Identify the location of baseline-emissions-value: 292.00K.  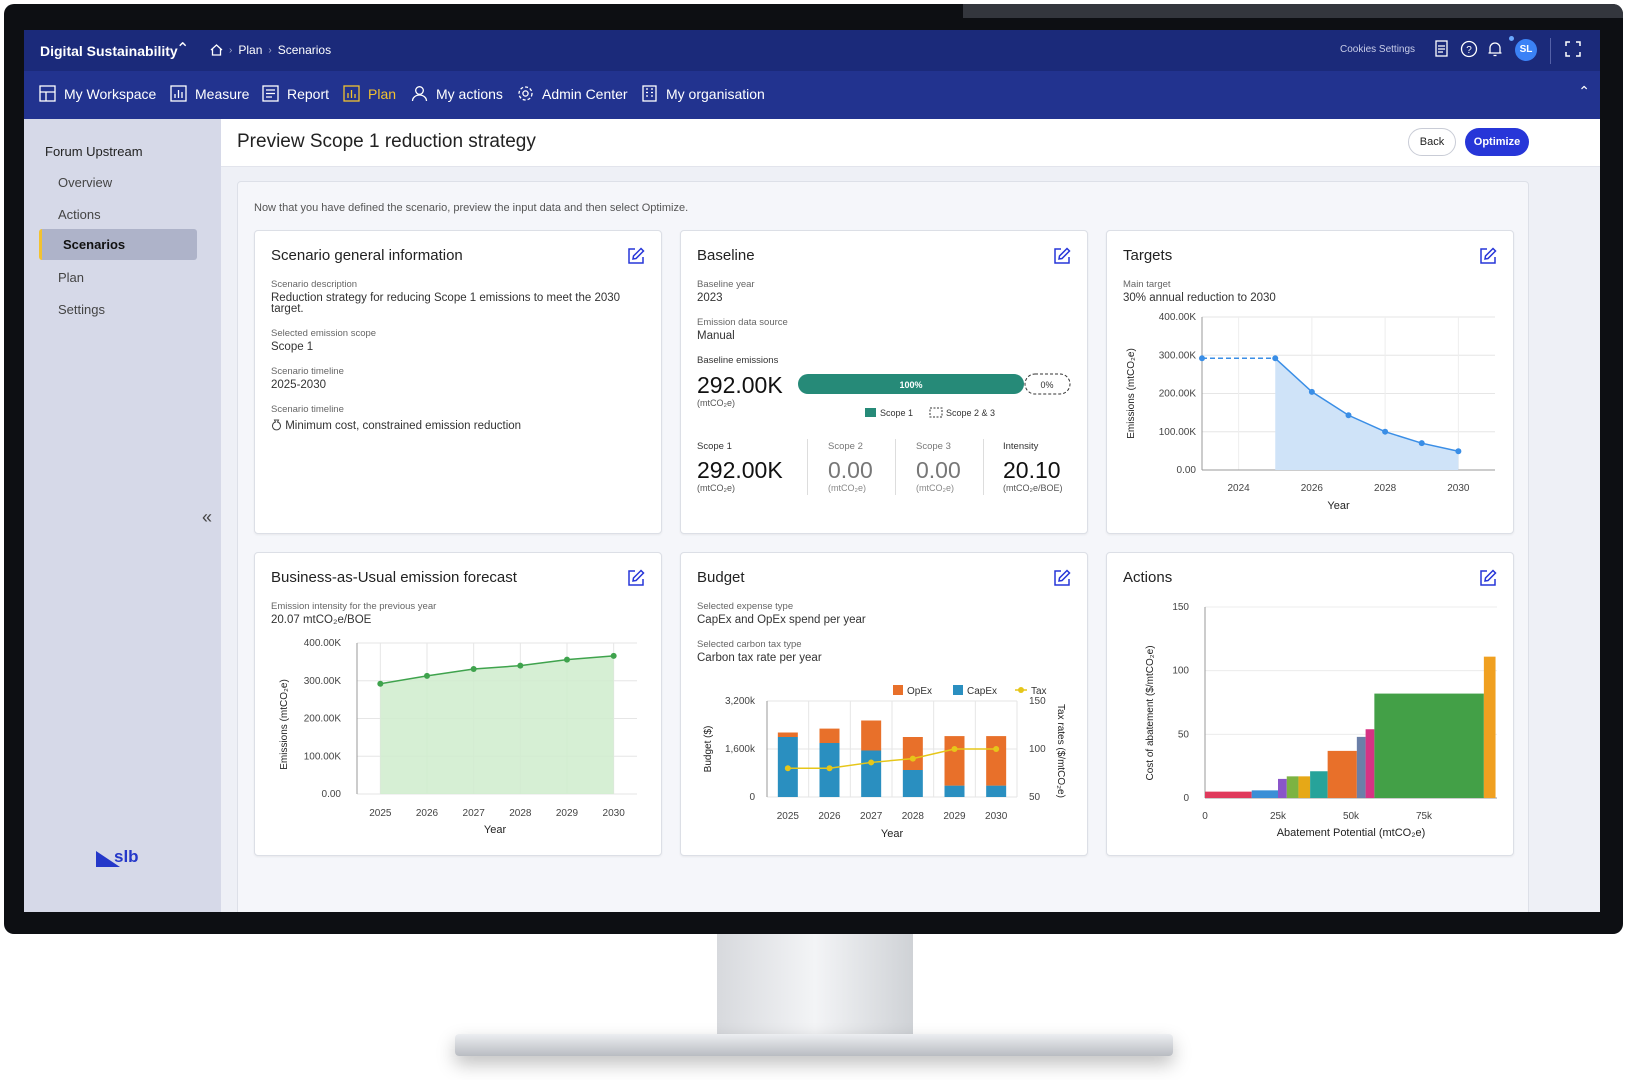
(740, 385).